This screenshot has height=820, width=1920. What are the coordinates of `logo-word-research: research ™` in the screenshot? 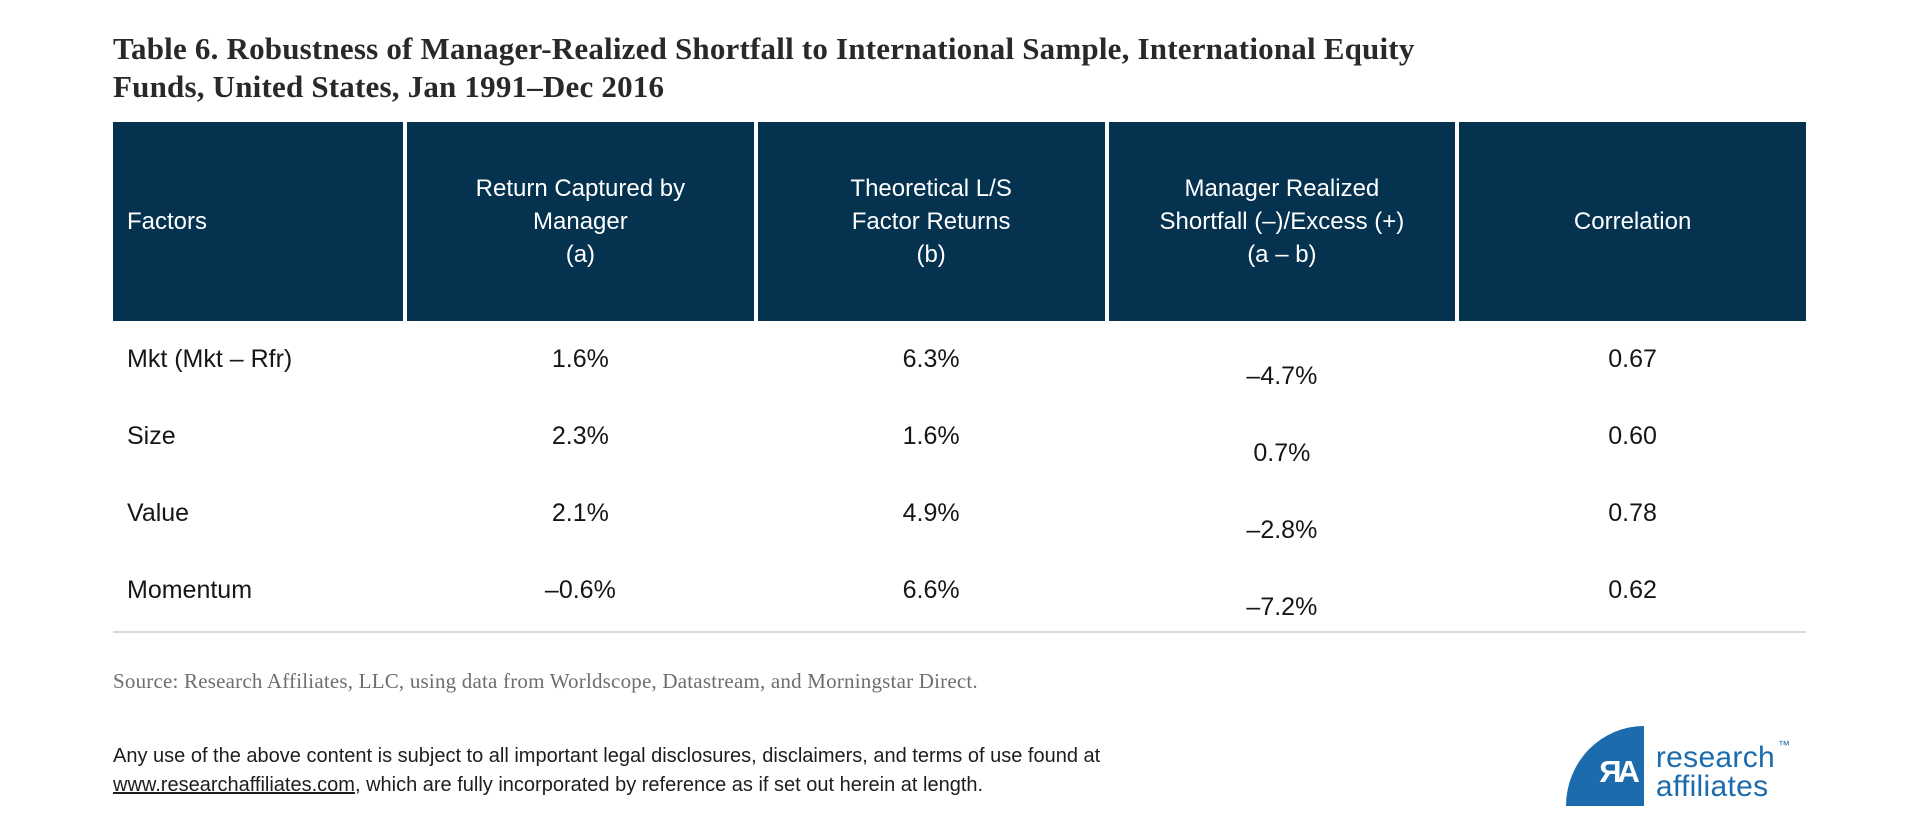 It's located at (1722, 752).